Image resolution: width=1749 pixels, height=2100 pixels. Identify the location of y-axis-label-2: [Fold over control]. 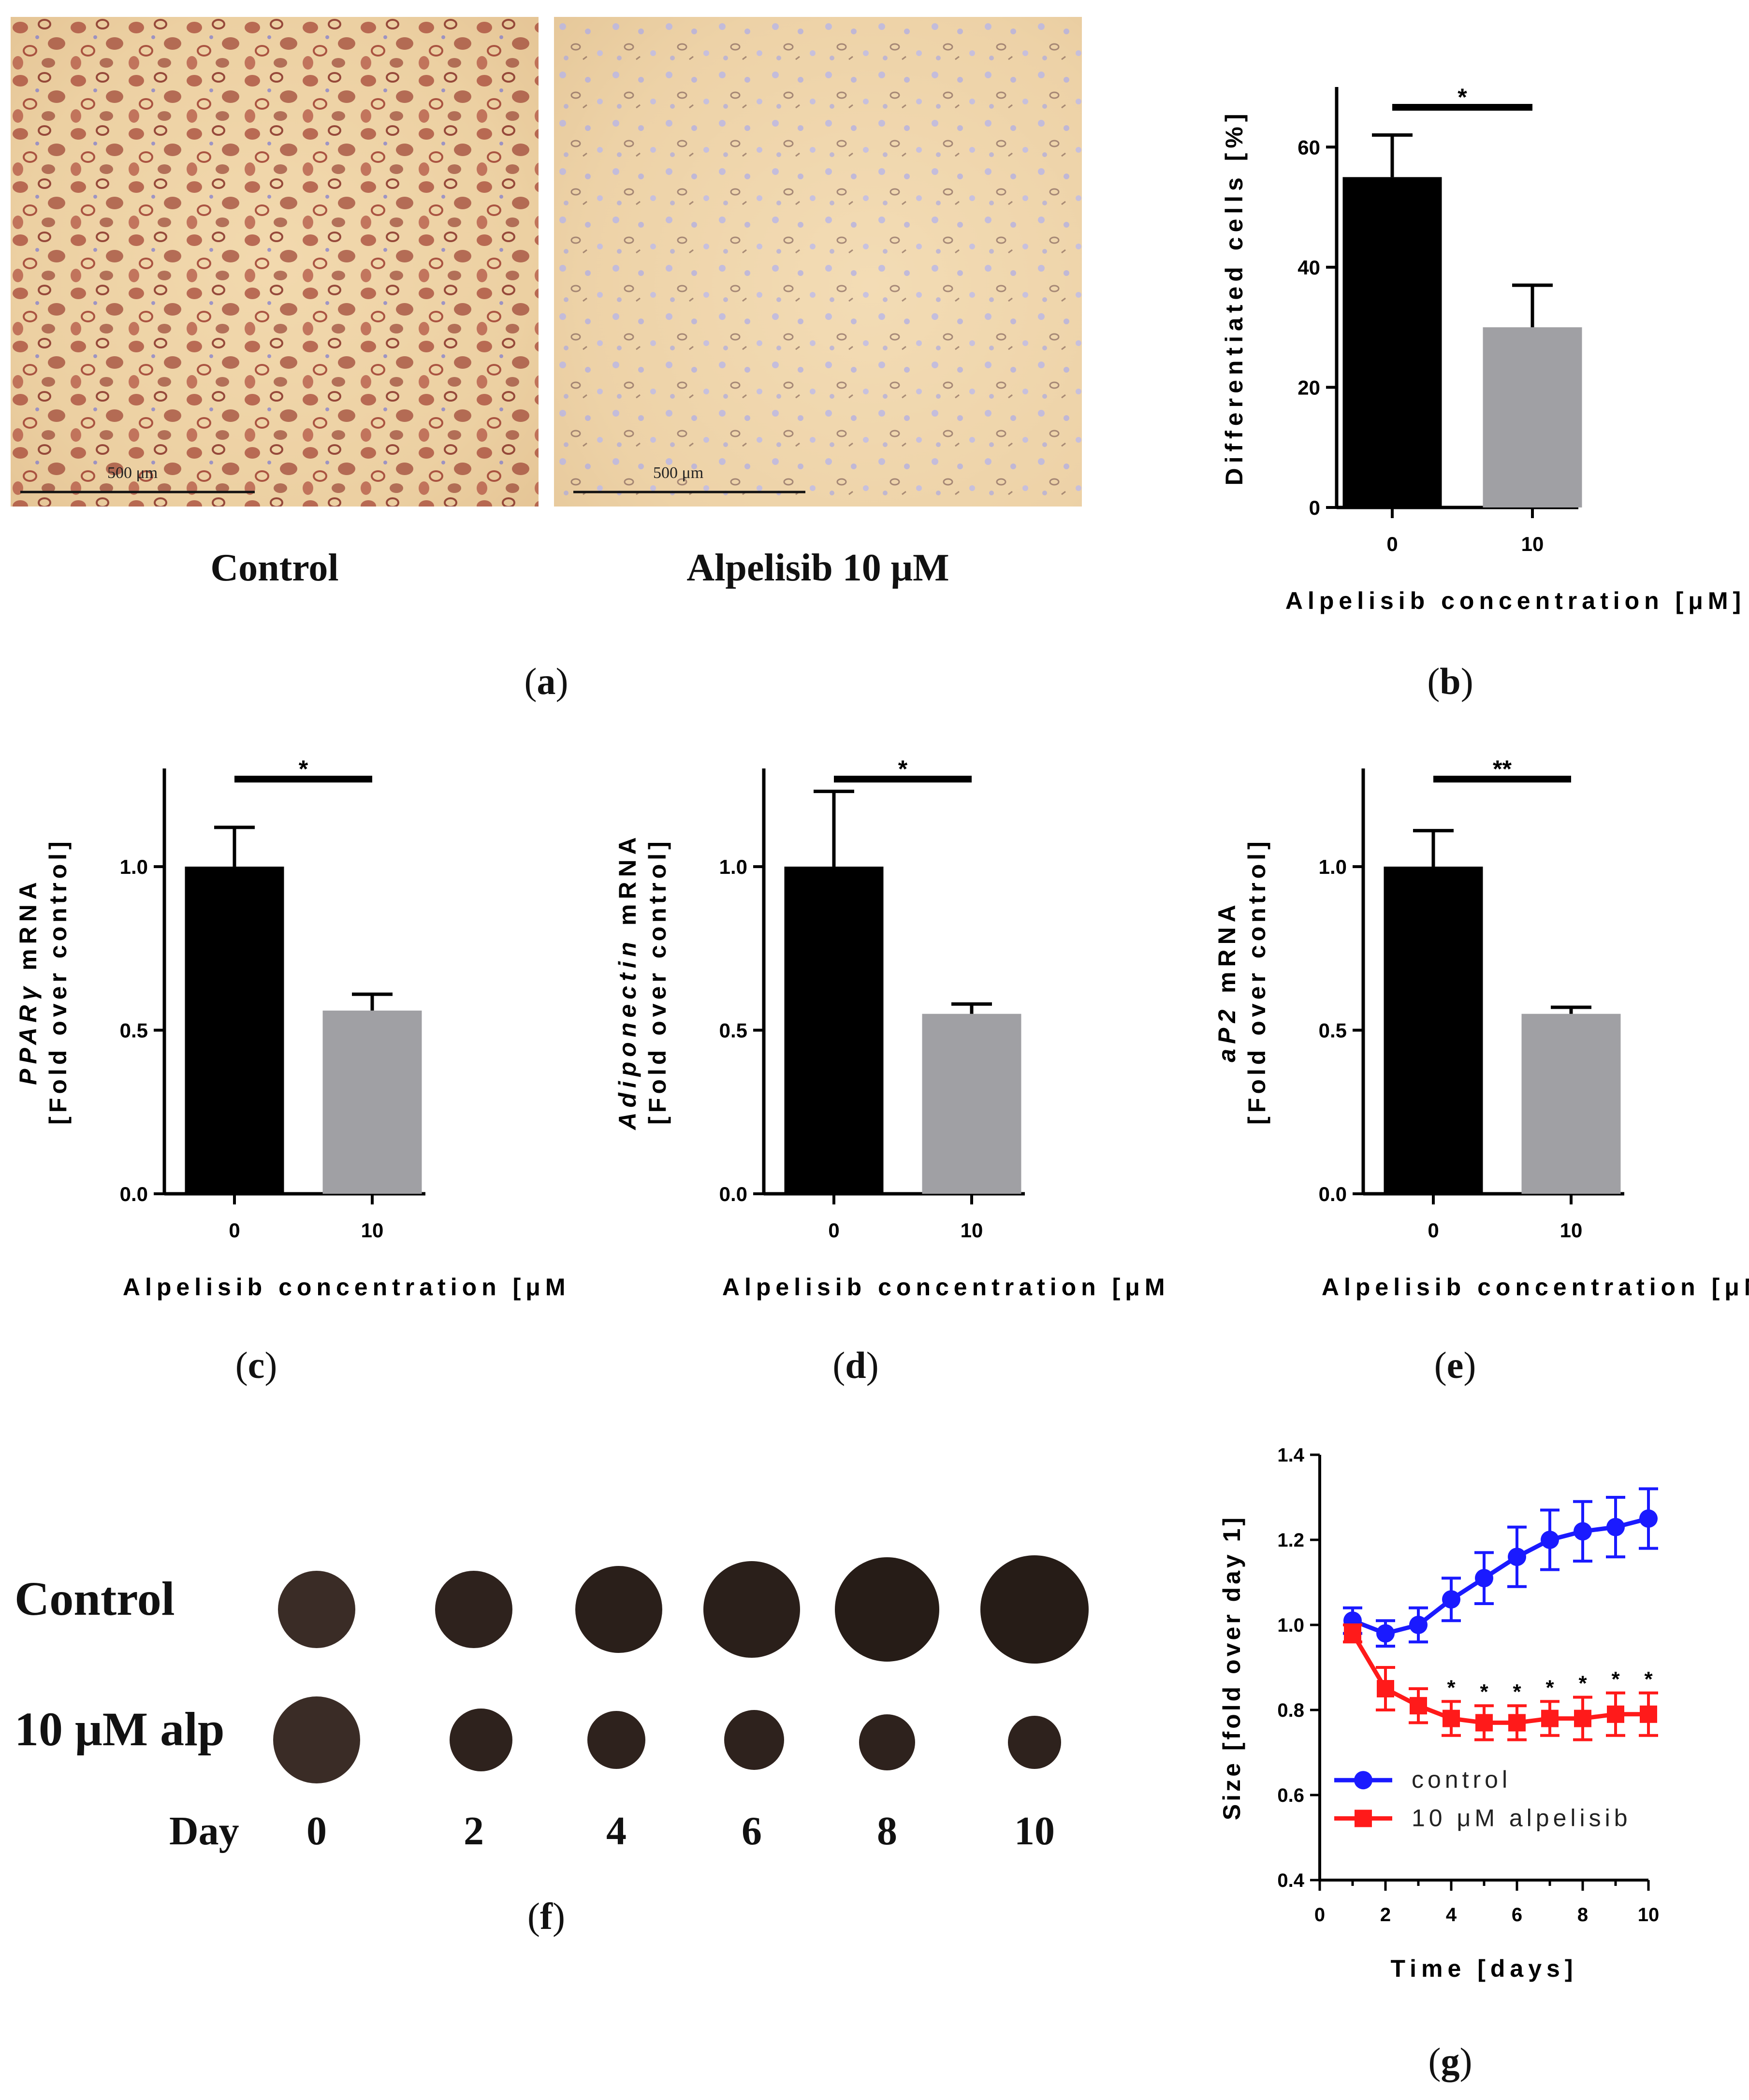
(1256, 982).